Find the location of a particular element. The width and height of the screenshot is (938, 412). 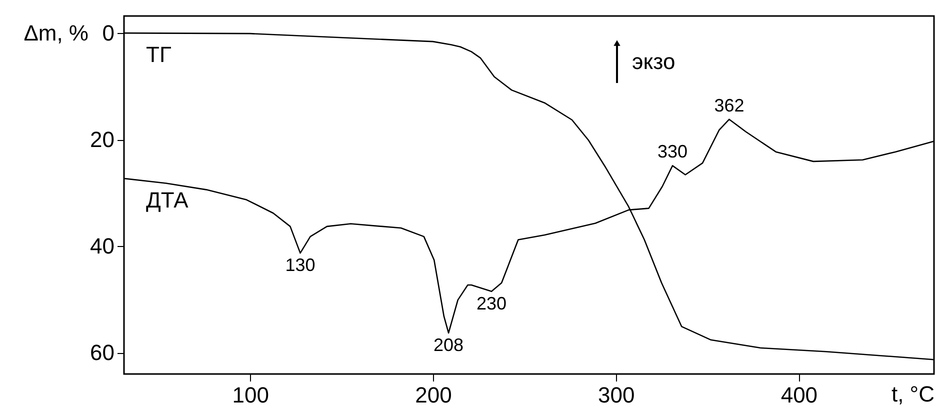

annotation: 362 is located at coordinates (729, 105).